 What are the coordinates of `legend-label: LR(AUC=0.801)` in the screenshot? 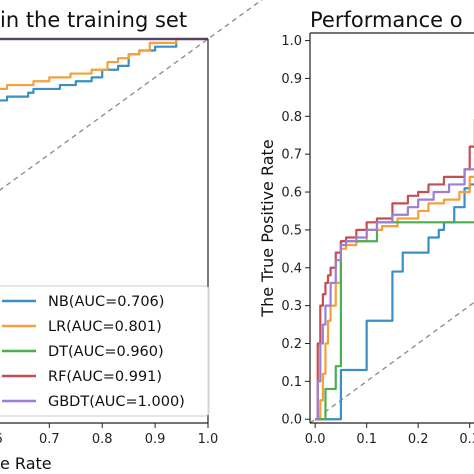 It's located at (105, 327).